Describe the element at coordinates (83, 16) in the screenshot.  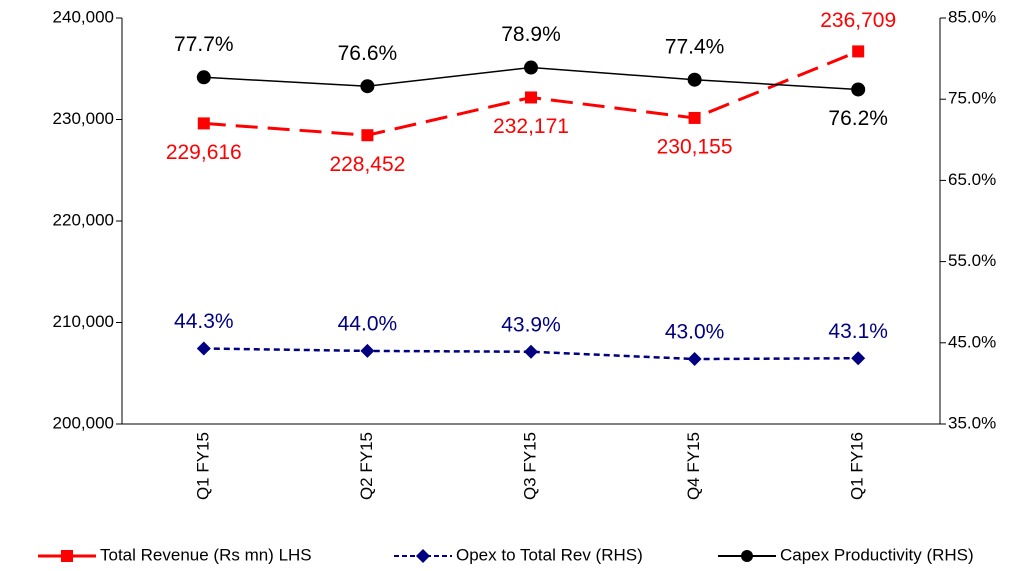
I see `y-tick-label: 240,000` at that location.